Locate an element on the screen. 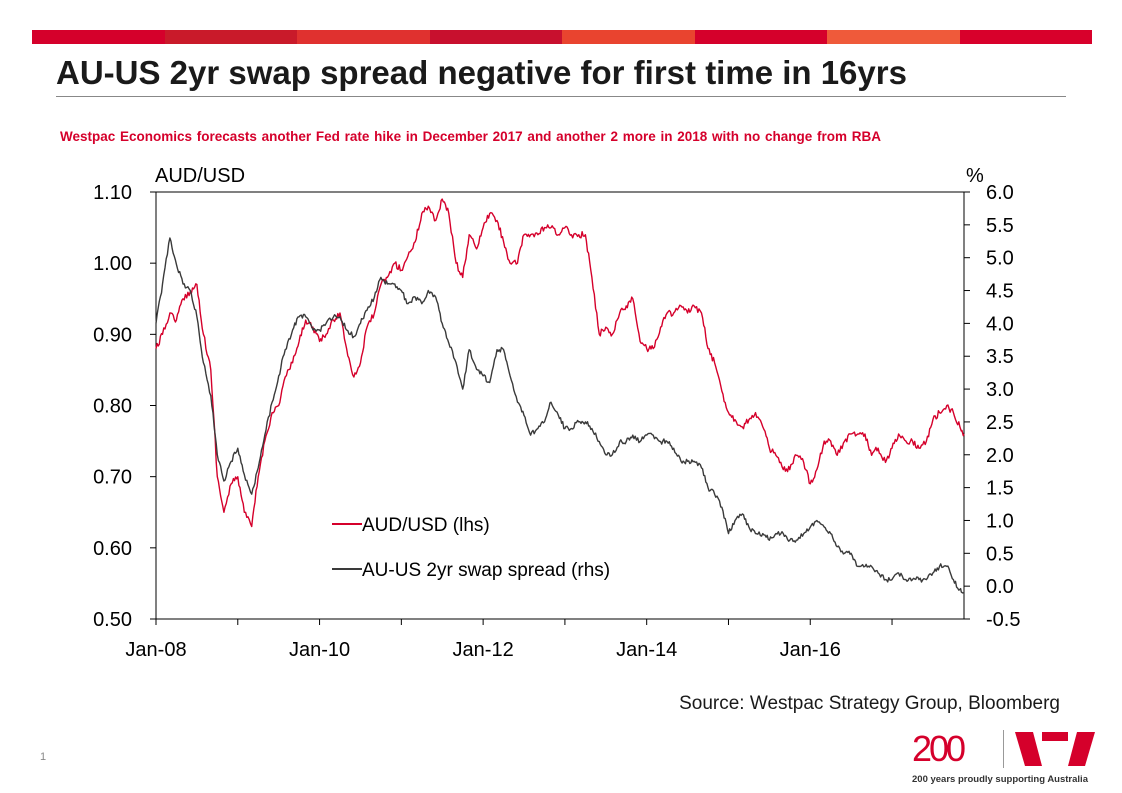  right-tick-label: 2.5 is located at coordinates (1000, 423).